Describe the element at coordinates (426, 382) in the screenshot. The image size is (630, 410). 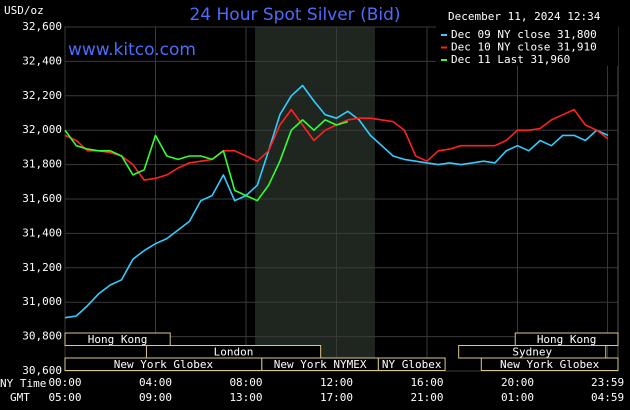
I see `x-tick-label: 16:00` at that location.